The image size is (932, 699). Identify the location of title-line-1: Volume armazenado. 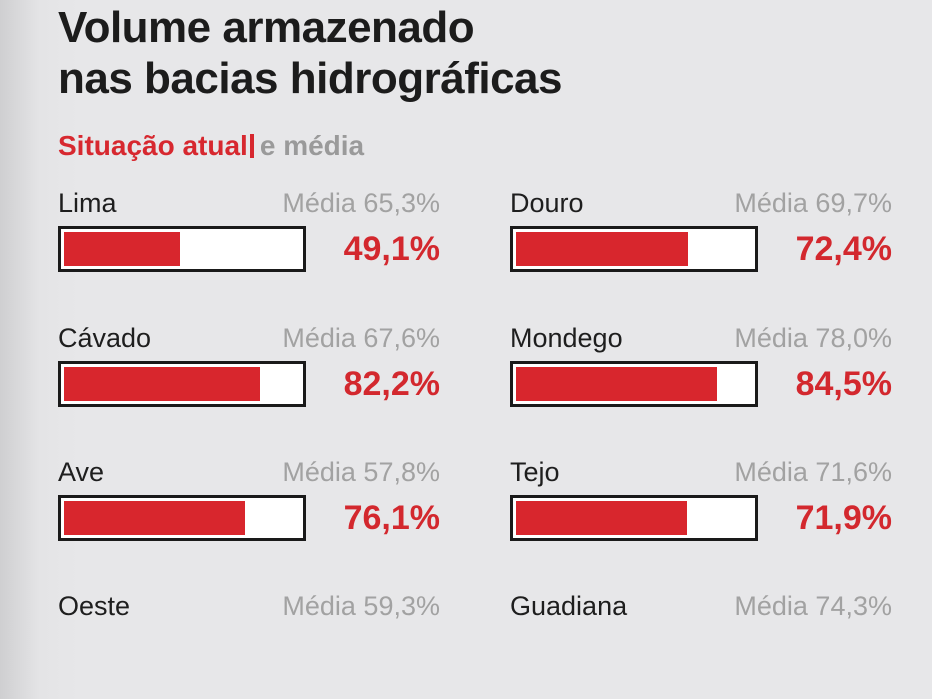
(266, 27).